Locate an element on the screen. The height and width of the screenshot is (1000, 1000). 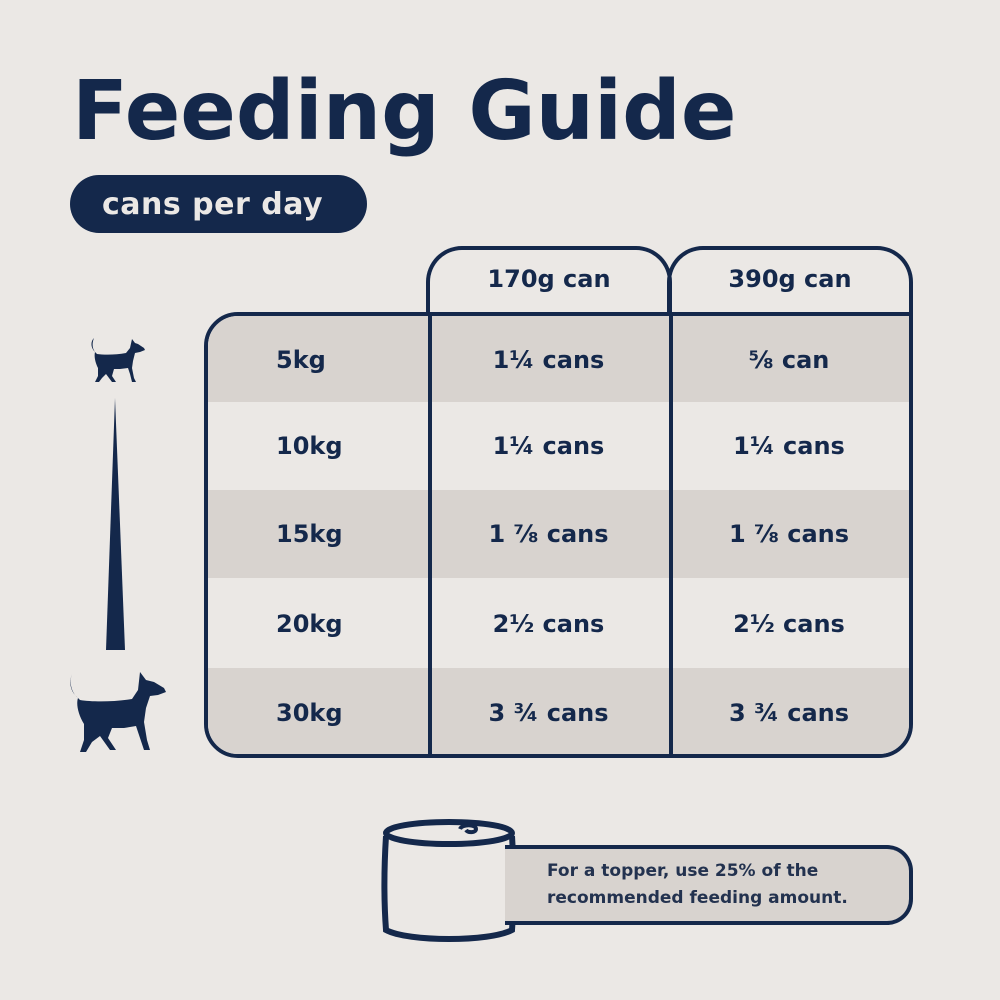
table-row: 15kg 1 ⅞ cans 1 ⅞ cans is located at coordinates (558, 534).